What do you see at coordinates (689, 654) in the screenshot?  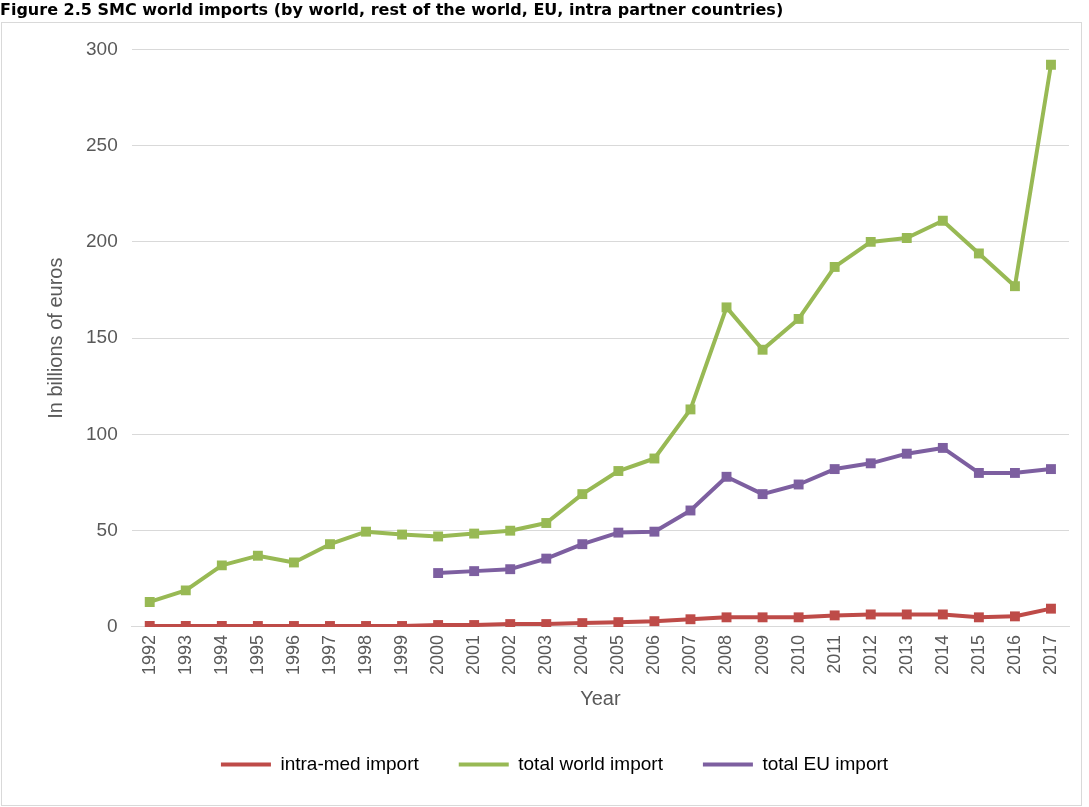 I see `x-tick-label: 2007` at bounding box center [689, 654].